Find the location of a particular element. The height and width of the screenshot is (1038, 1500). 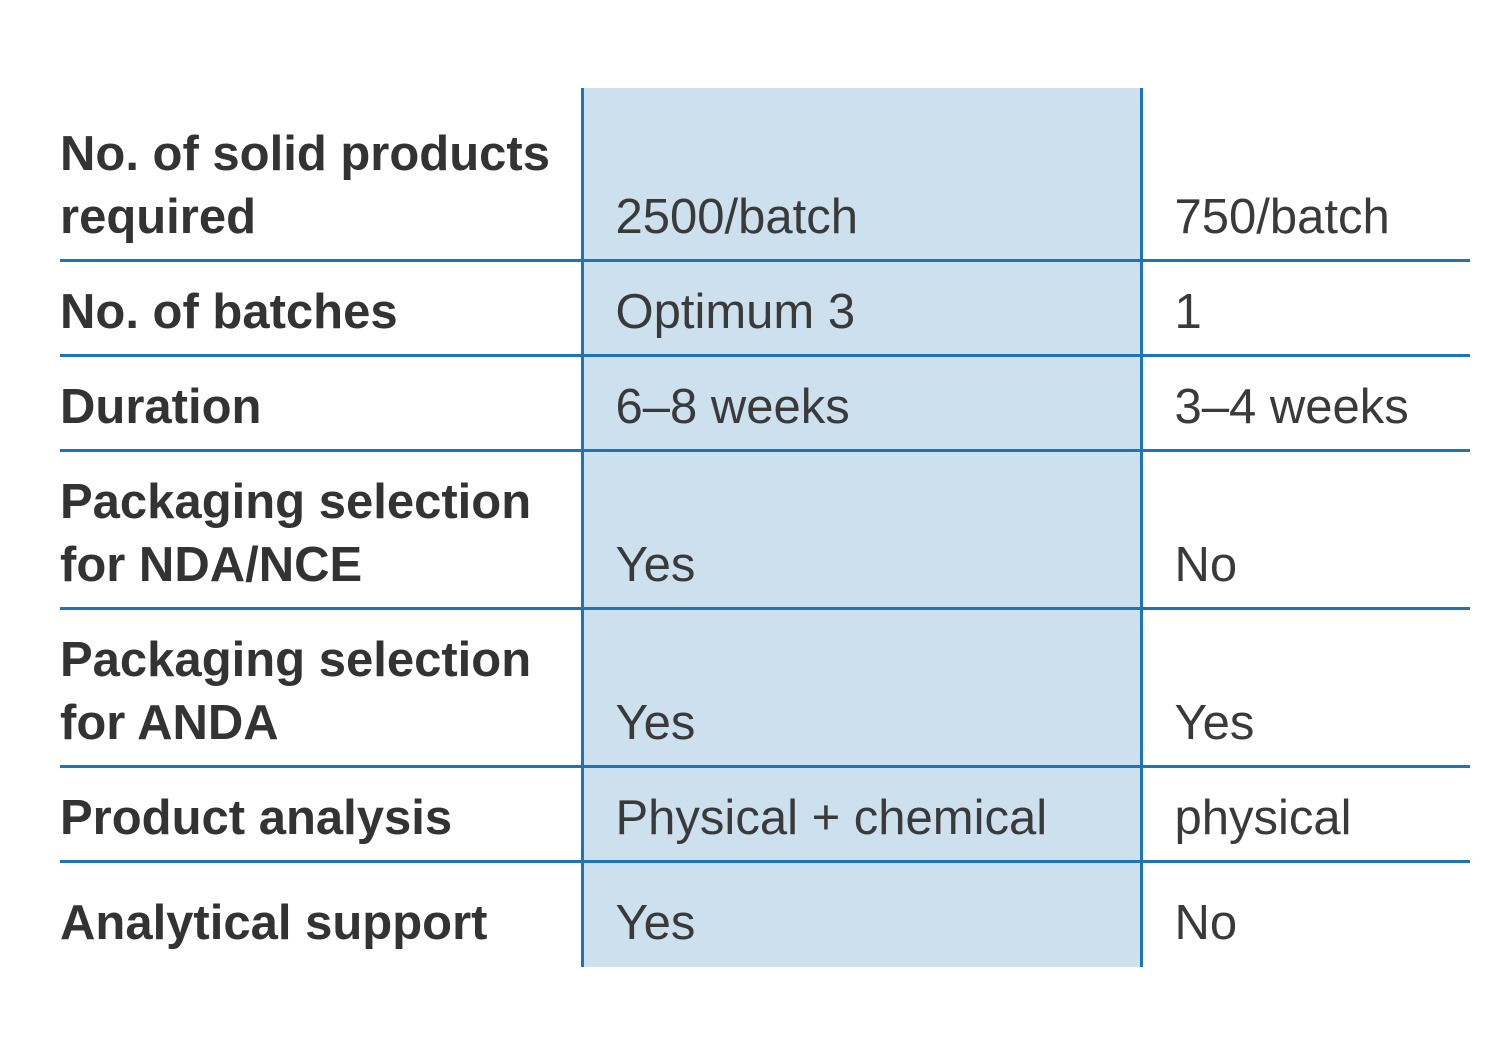

row-label: No. of solid products required is located at coordinates (321, 175).